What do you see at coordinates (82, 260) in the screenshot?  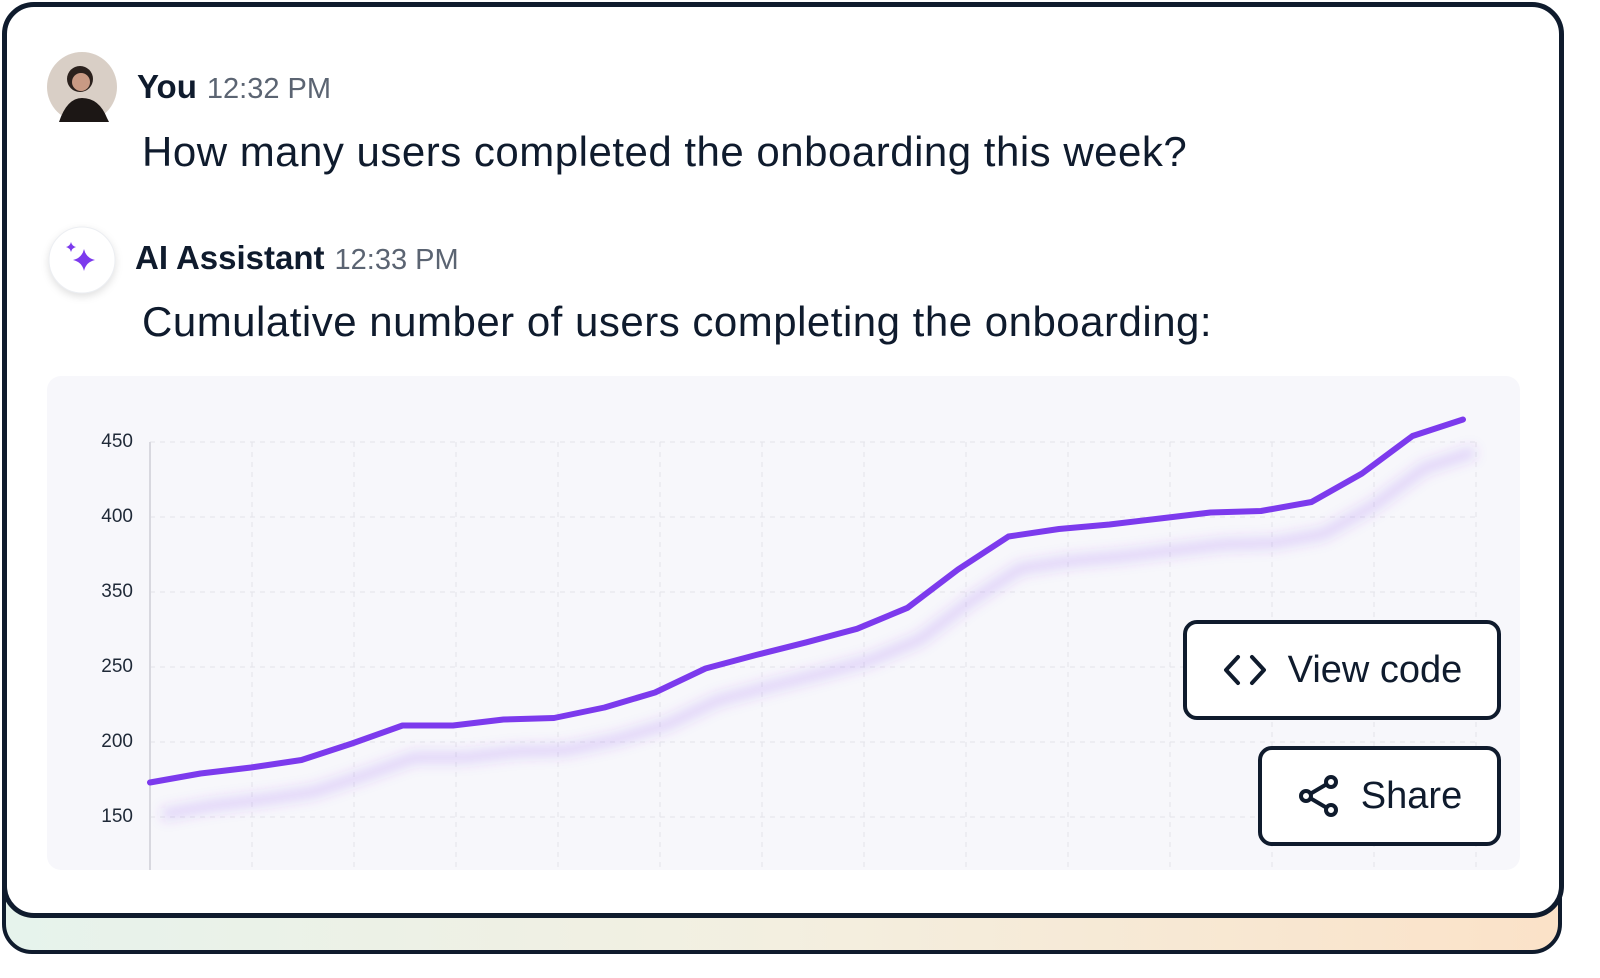 I see `assistant-avatar` at bounding box center [82, 260].